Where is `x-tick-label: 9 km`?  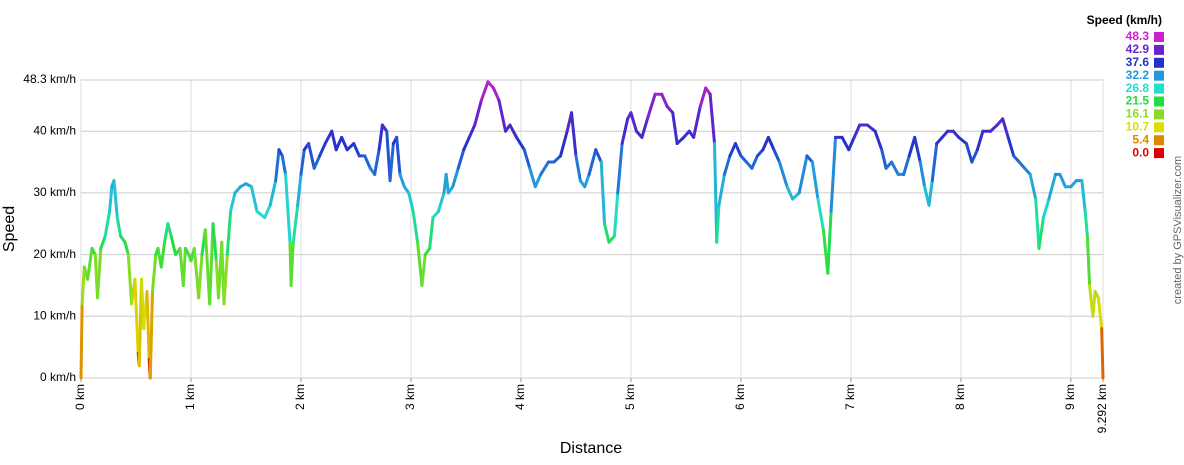 x-tick-label: 9 km is located at coordinates (1070, 397).